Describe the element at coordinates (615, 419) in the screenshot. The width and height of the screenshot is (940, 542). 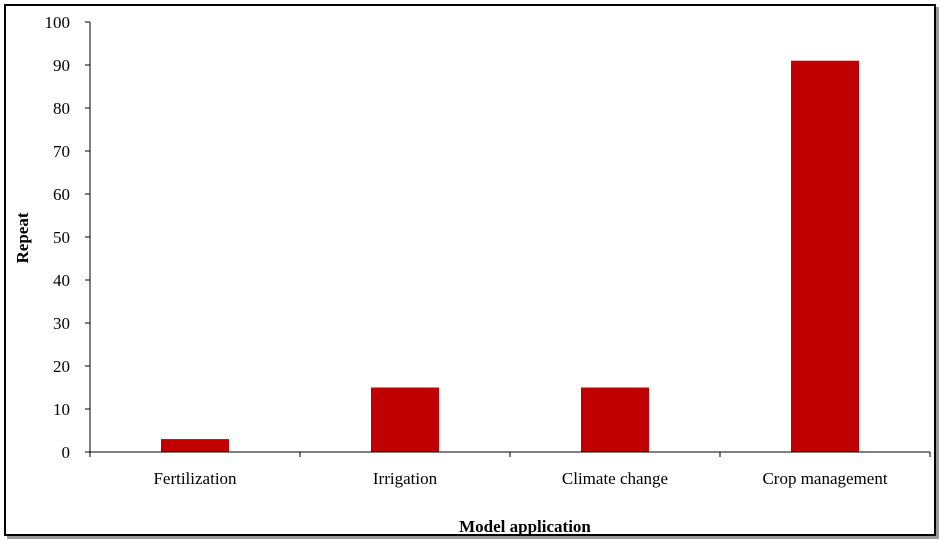
I see `bar-climate-change` at that location.